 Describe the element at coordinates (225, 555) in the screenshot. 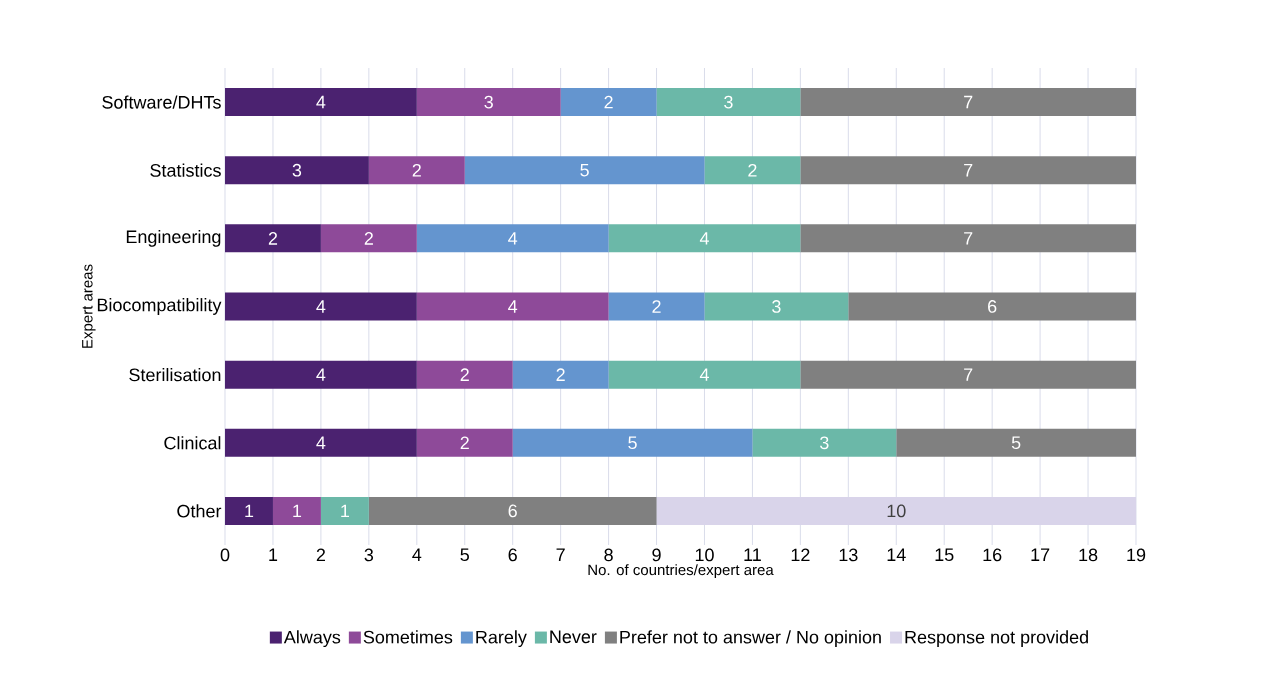

I see `x-tick-label: 0` at that location.